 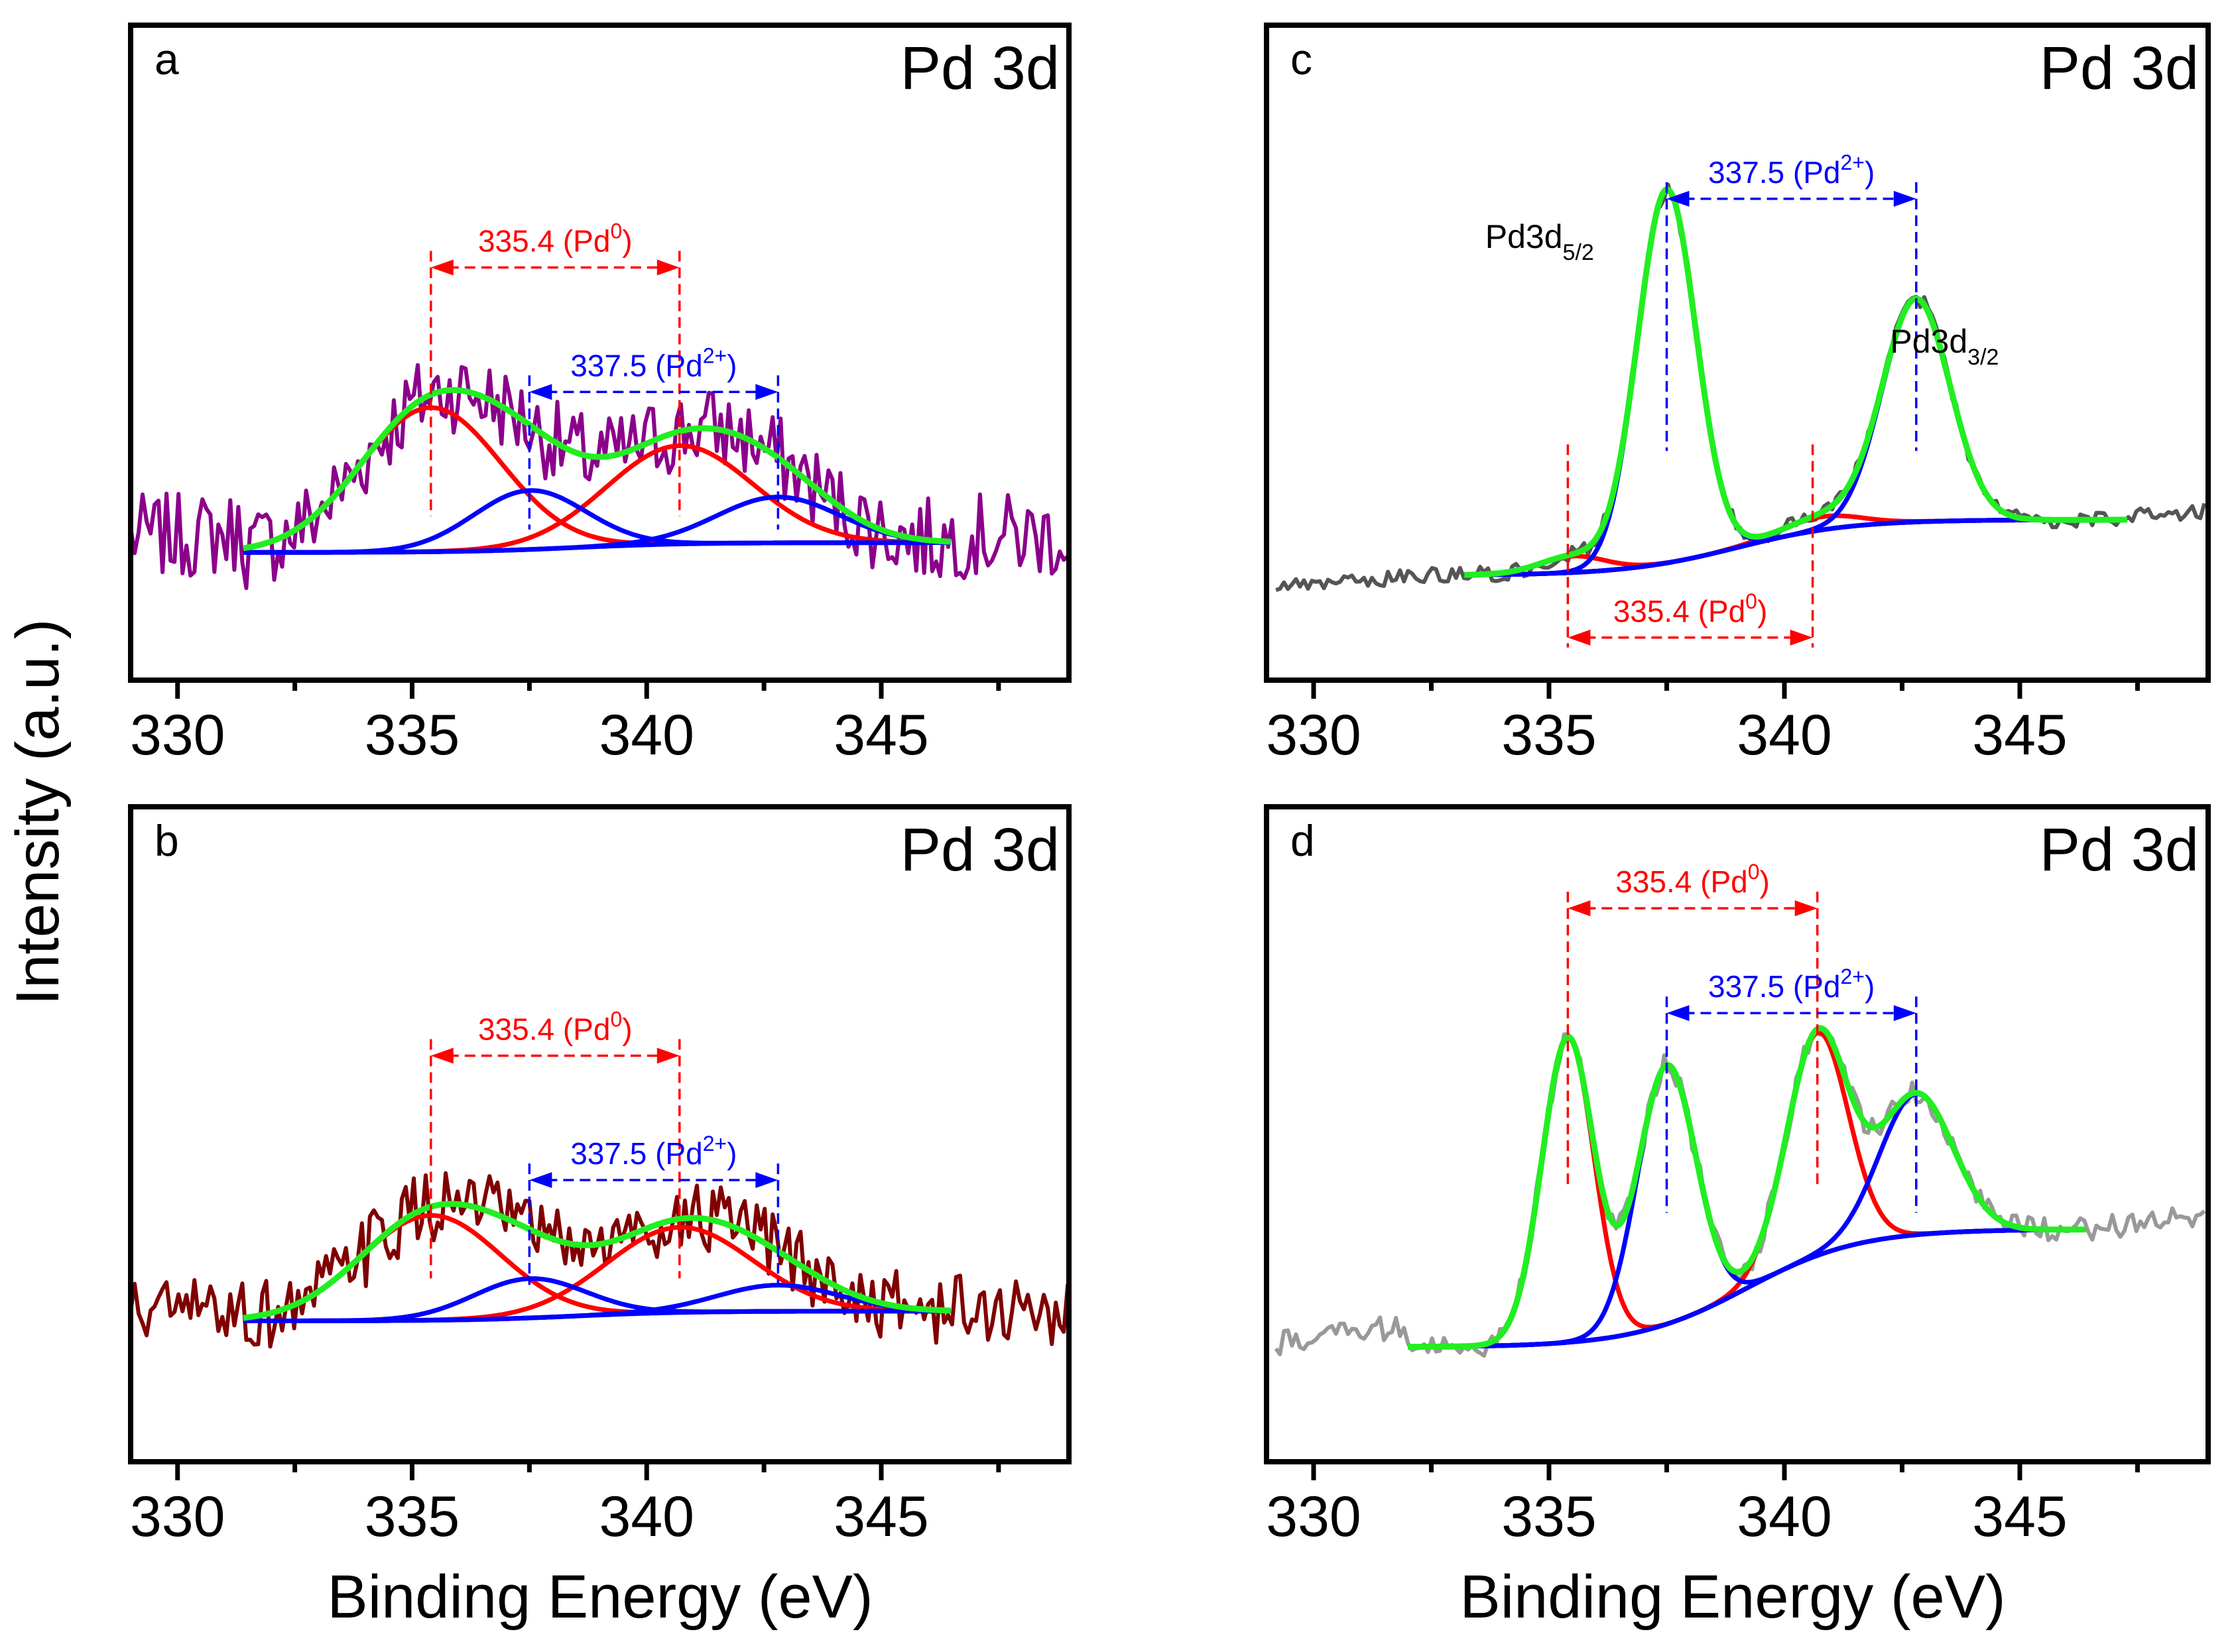 I want to click on annotation-a-0: 335.4 (Pd0), so click(x=555, y=367).